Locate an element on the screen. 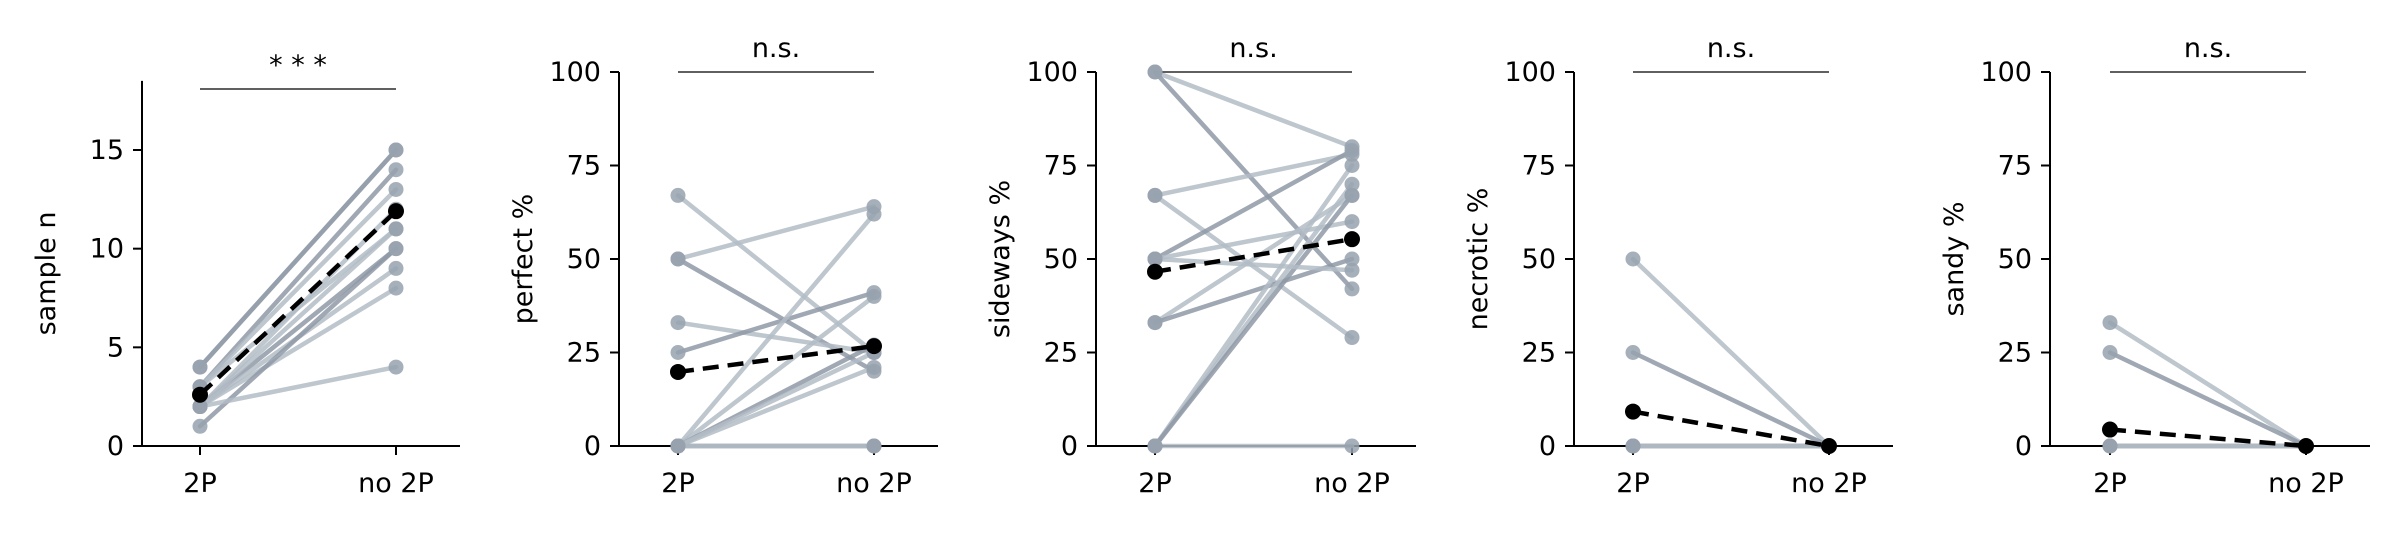 The height and width of the screenshot is (536, 2388). y-axis-label: sideways % is located at coordinates (1000, 259).